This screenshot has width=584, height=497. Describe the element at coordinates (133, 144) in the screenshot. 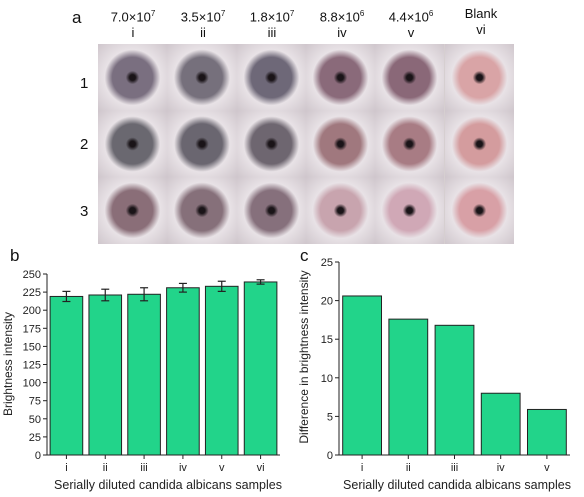

I see `petri-dish-2-i` at that location.